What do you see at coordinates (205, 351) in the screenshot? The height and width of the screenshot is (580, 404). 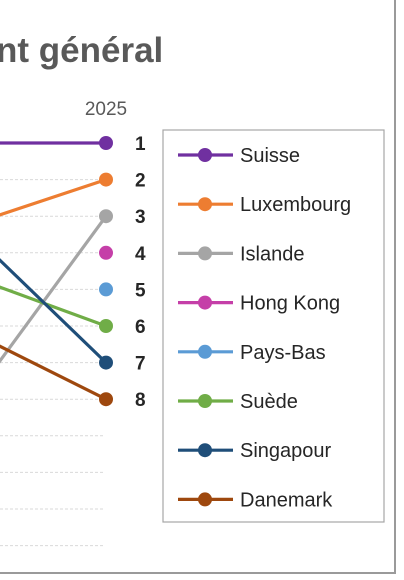 I see `legend-marker-pays-bas` at bounding box center [205, 351].